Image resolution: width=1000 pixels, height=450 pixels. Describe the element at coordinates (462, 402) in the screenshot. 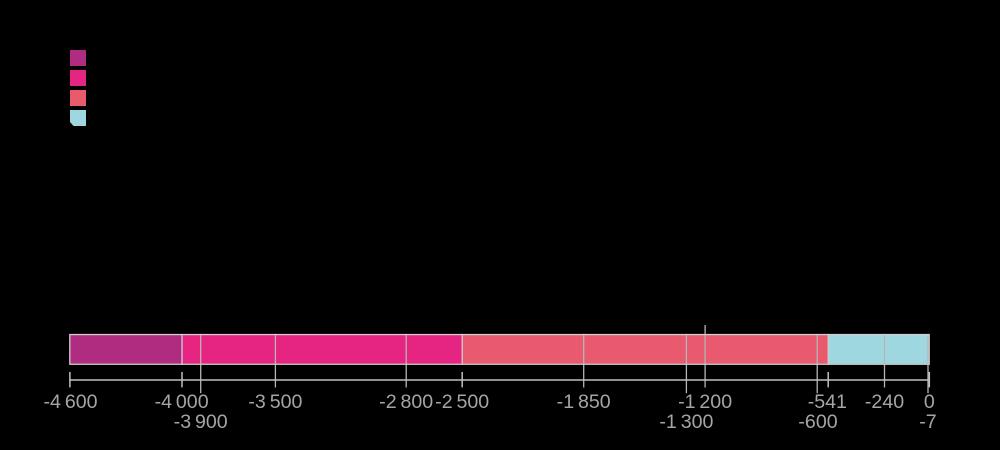

I see `svg-text: -2 500` at that location.